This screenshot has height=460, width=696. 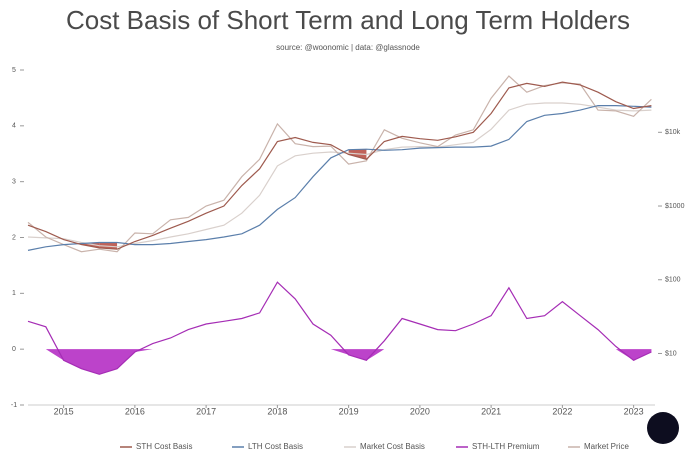 What do you see at coordinates (135, 411) in the screenshot?
I see `x-tick-label: 2016` at bounding box center [135, 411].